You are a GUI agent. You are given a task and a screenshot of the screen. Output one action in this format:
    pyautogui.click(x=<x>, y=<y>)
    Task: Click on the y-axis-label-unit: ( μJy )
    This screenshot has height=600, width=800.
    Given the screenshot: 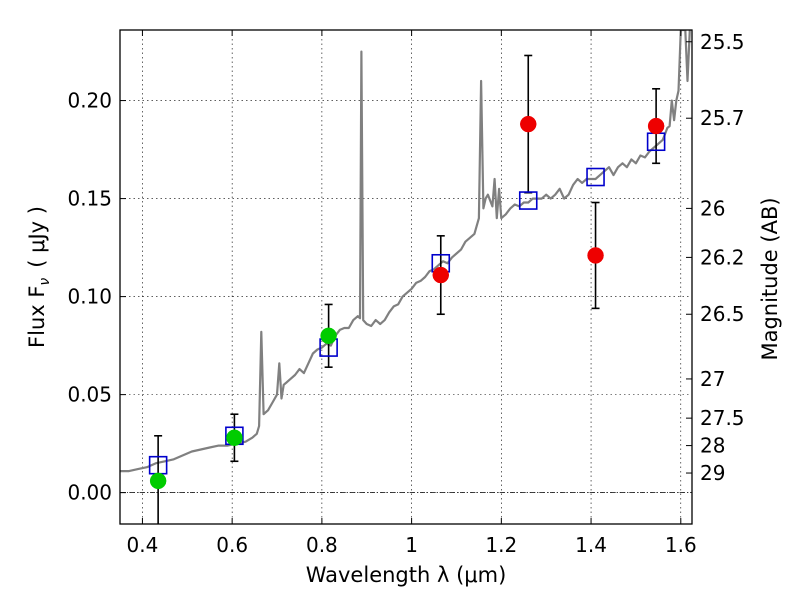 What is the action you would take?
    pyautogui.click(x=37, y=237)
    